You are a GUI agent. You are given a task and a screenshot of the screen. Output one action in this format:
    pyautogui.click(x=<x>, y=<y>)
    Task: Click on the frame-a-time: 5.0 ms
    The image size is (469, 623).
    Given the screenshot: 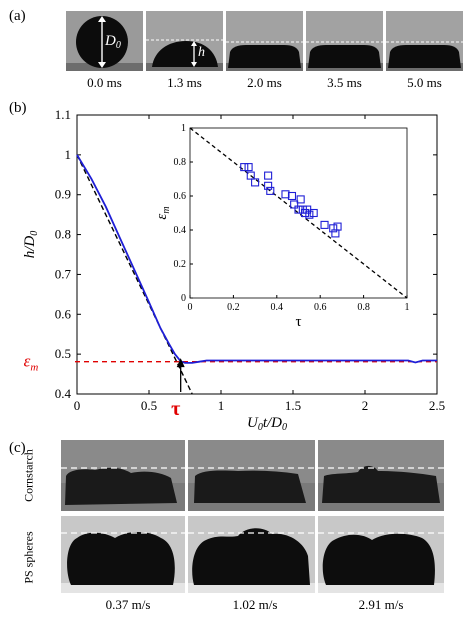 What is the action you would take?
    pyautogui.click(x=424, y=82)
    